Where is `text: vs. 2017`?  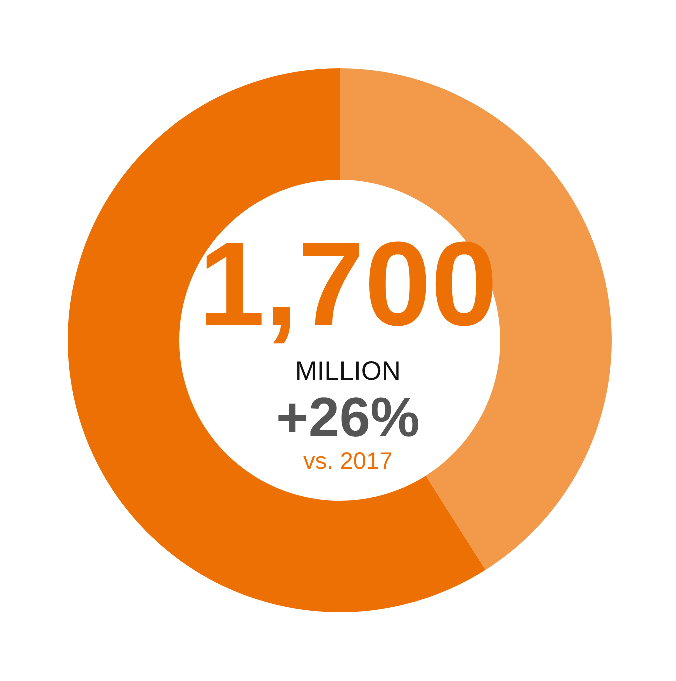 text: vs. 2017 is located at coordinates (348, 461).